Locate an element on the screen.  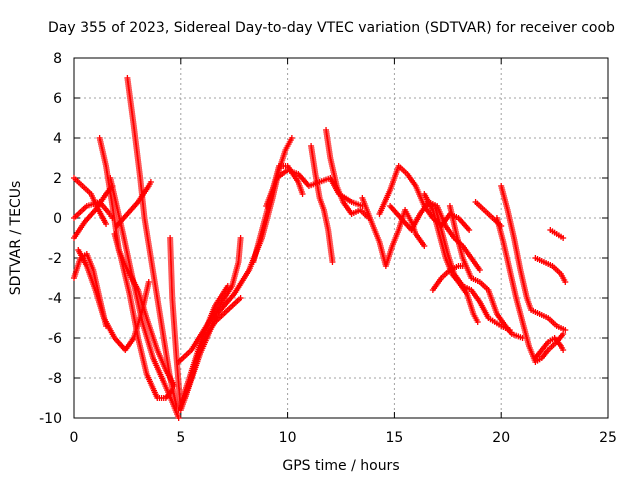
y-tick-label: 2 is located at coordinates (57, 179).